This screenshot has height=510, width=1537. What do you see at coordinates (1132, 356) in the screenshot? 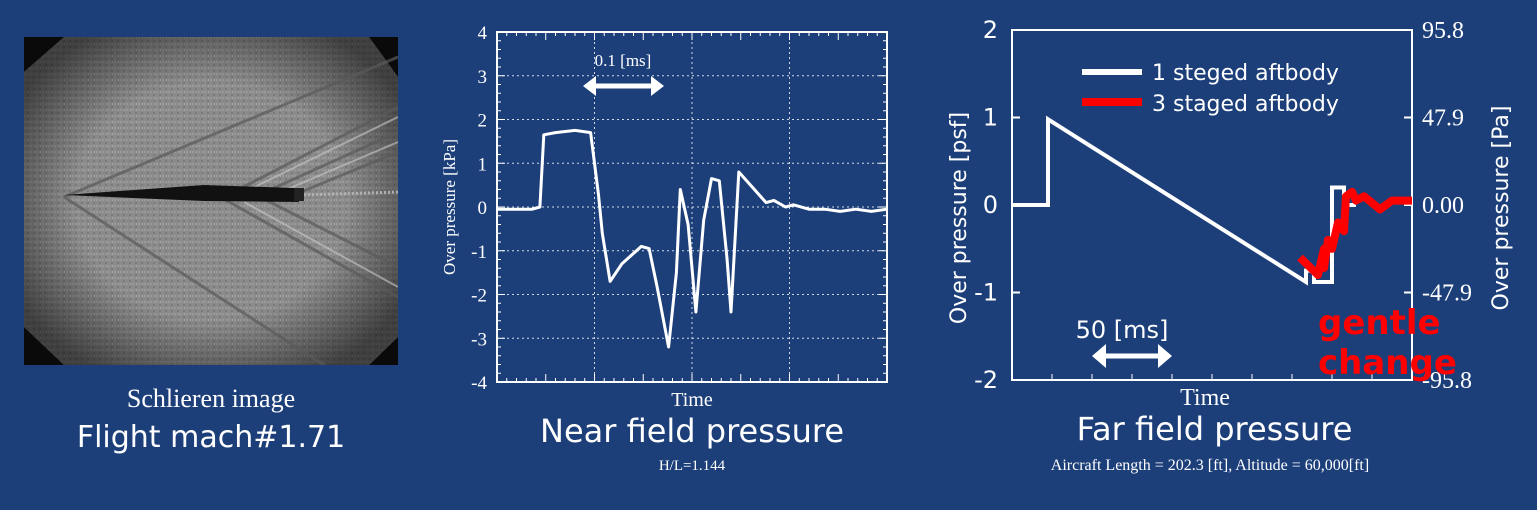
I see `far-time-scale-arrow` at bounding box center [1132, 356].